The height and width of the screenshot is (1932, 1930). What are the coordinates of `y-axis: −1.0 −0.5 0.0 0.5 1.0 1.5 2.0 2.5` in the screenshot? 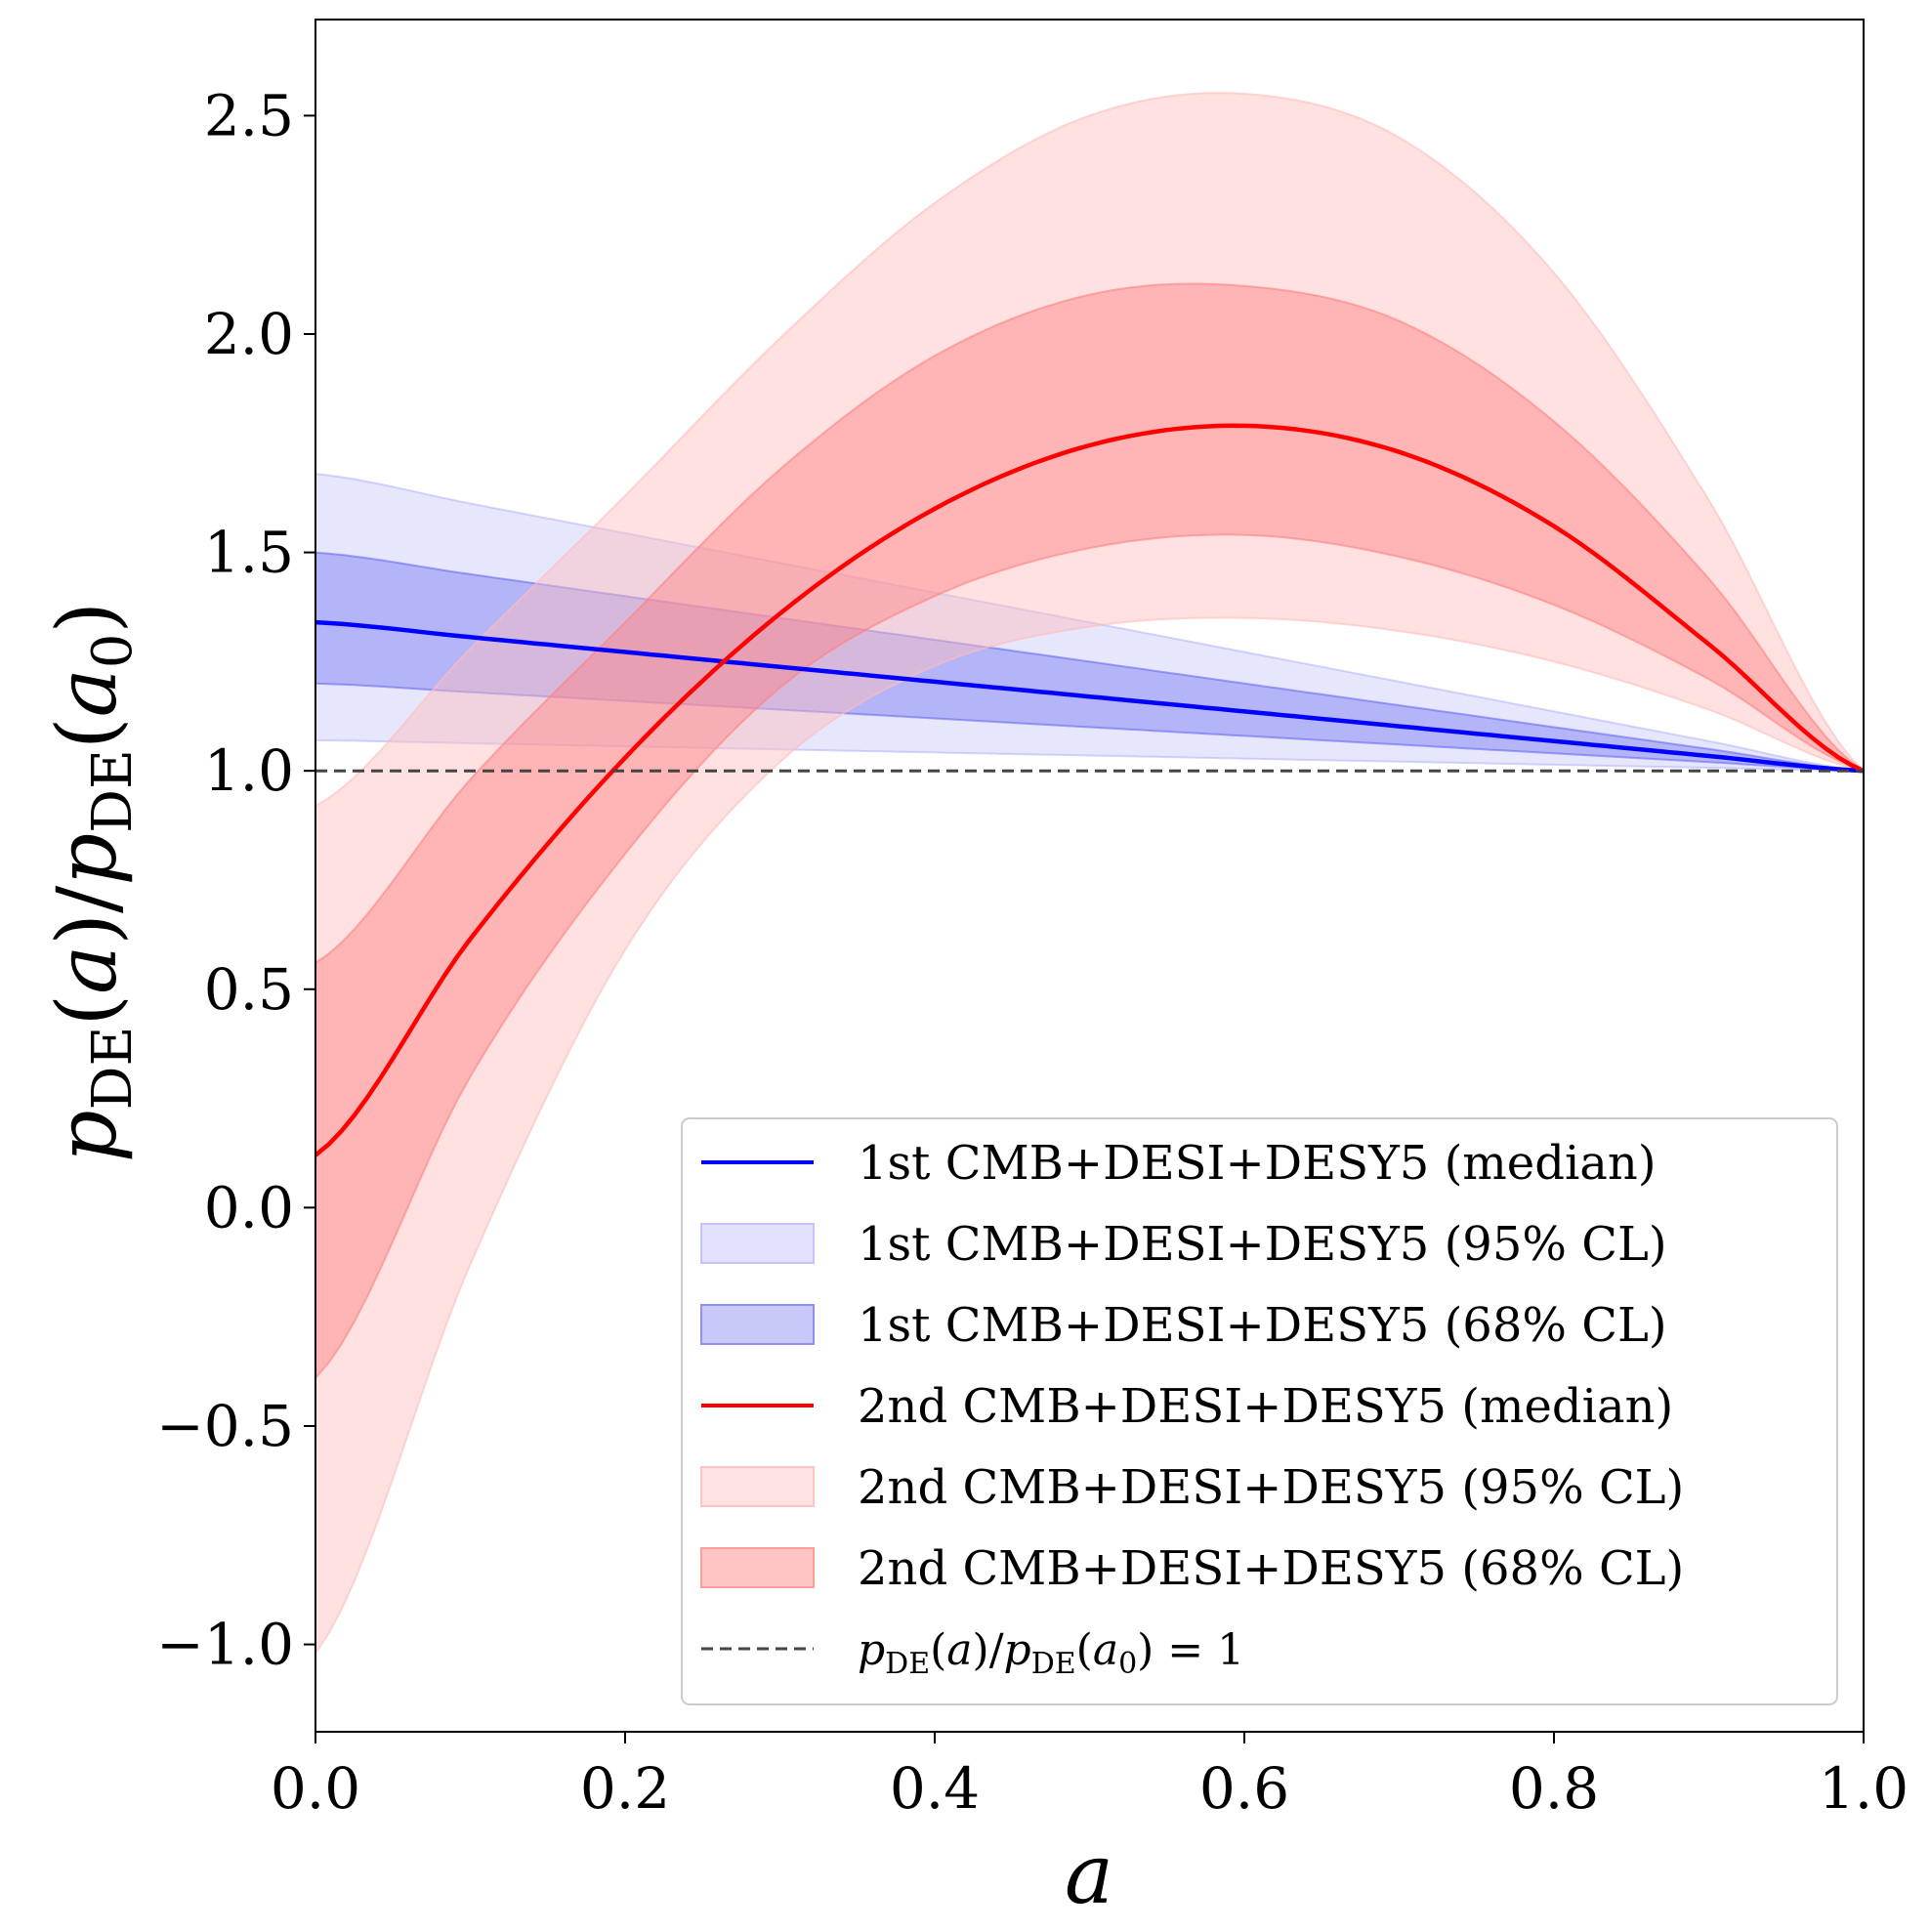 It's located at (235, 880).